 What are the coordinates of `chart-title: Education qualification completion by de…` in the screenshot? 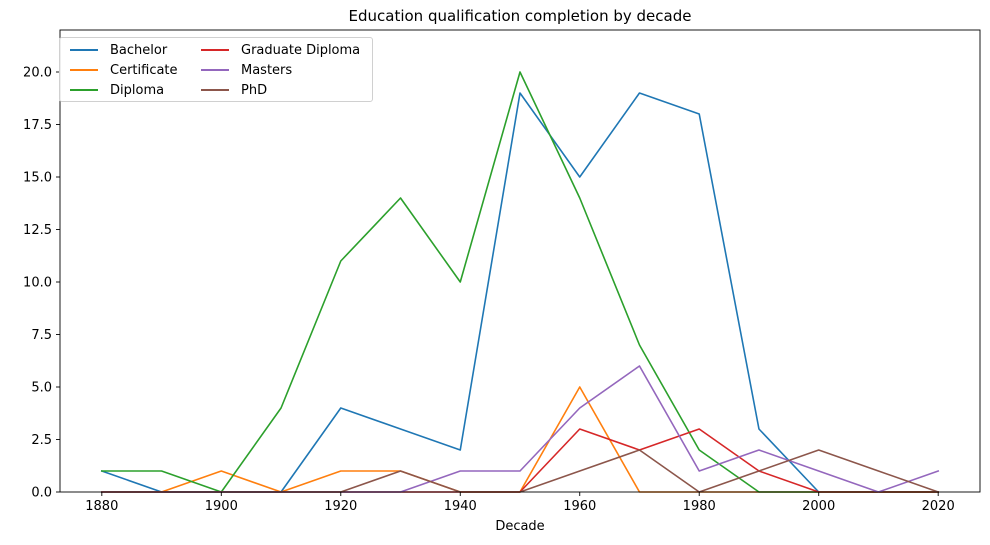 It's located at (520, 16).